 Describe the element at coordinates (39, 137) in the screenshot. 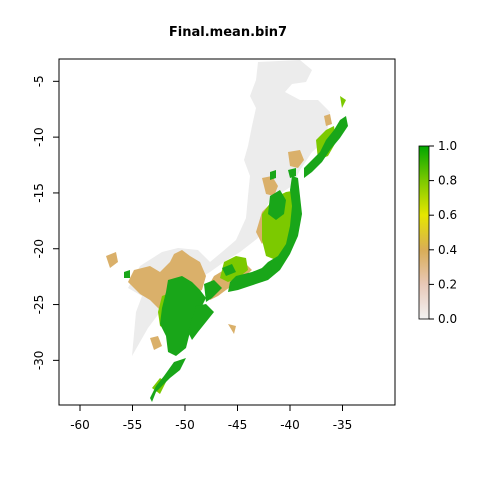

I see `y-tick-label: -10` at that location.